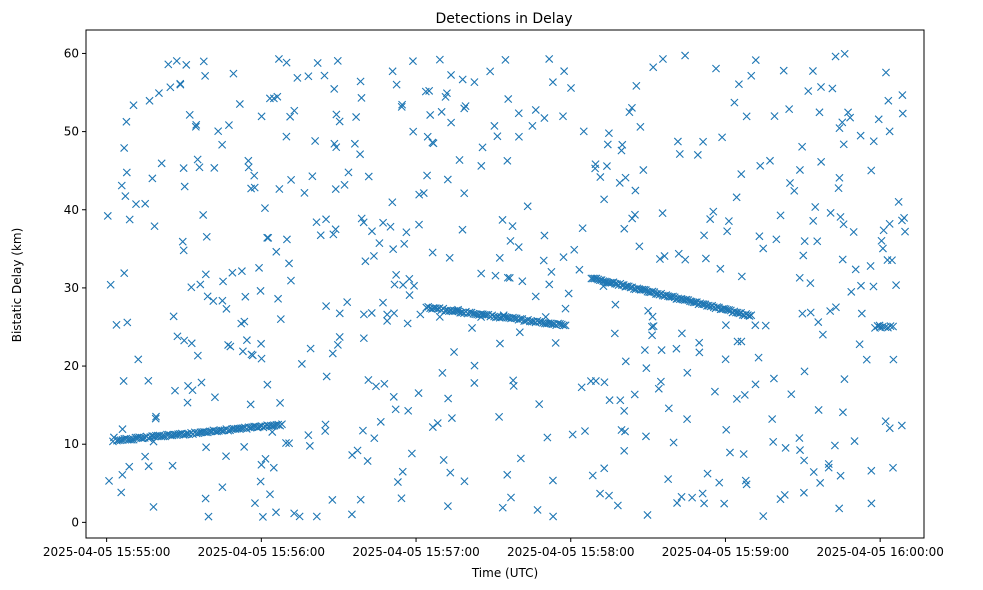 Image resolution: width=983 pixels, height=590 pixels. What do you see at coordinates (71, 444) in the screenshot?
I see `y-tick-label: 10` at bounding box center [71, 444].